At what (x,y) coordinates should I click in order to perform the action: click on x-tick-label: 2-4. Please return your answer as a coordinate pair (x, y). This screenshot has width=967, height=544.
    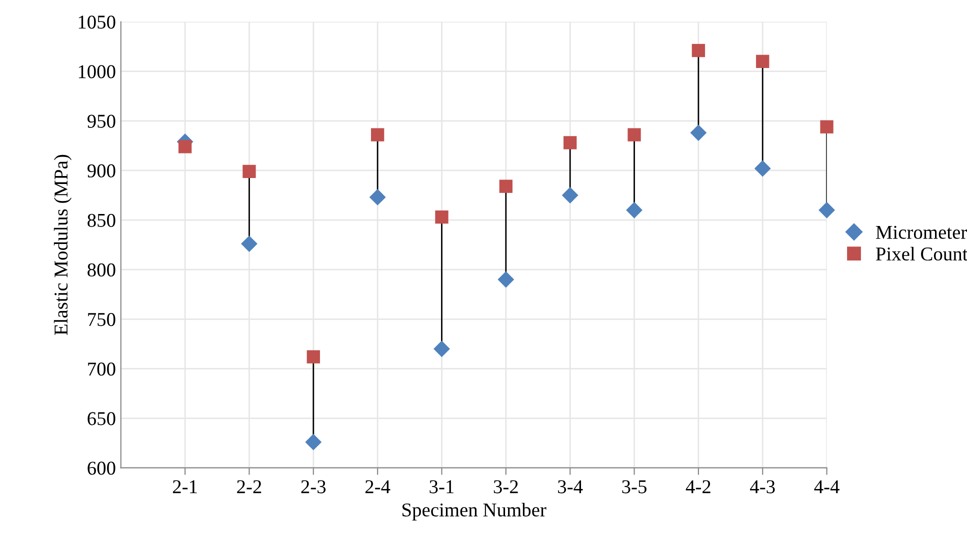
    Looking at the image, I should click on (377, 487).